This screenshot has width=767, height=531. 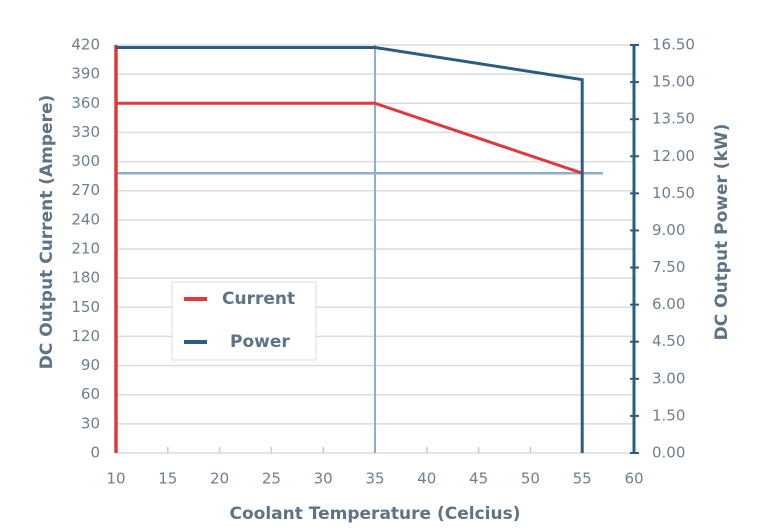 What do you see at coordinates (260, 342) in the screenshot?
I see `legend-label: Power` at bounding box center [260, 342].